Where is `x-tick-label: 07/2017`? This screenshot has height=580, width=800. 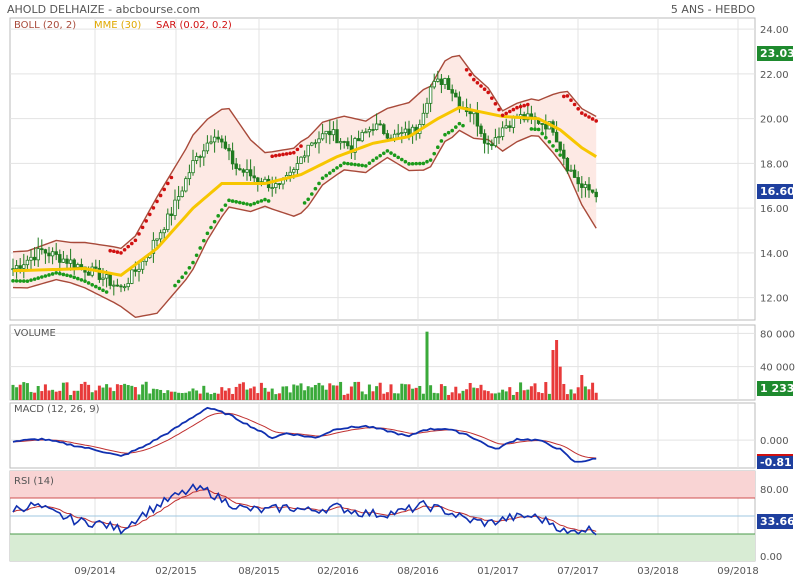
x-tick-label: 07/2017 is located at coordinates (578, 571).